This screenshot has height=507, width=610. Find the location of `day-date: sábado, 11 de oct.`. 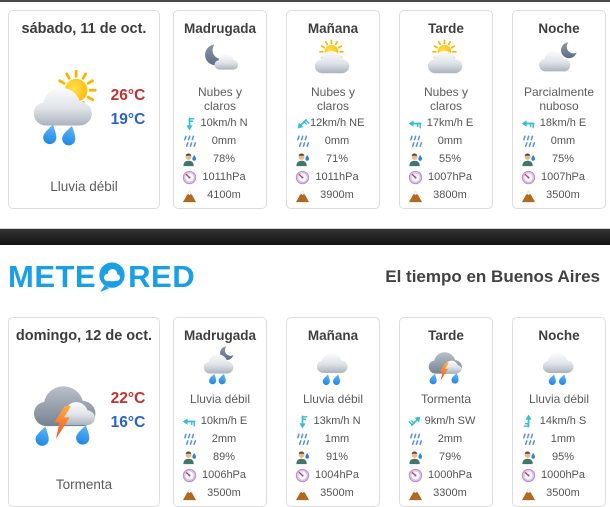

day-date: sábado, 11 de oct. is located at coordinates (84, 29).